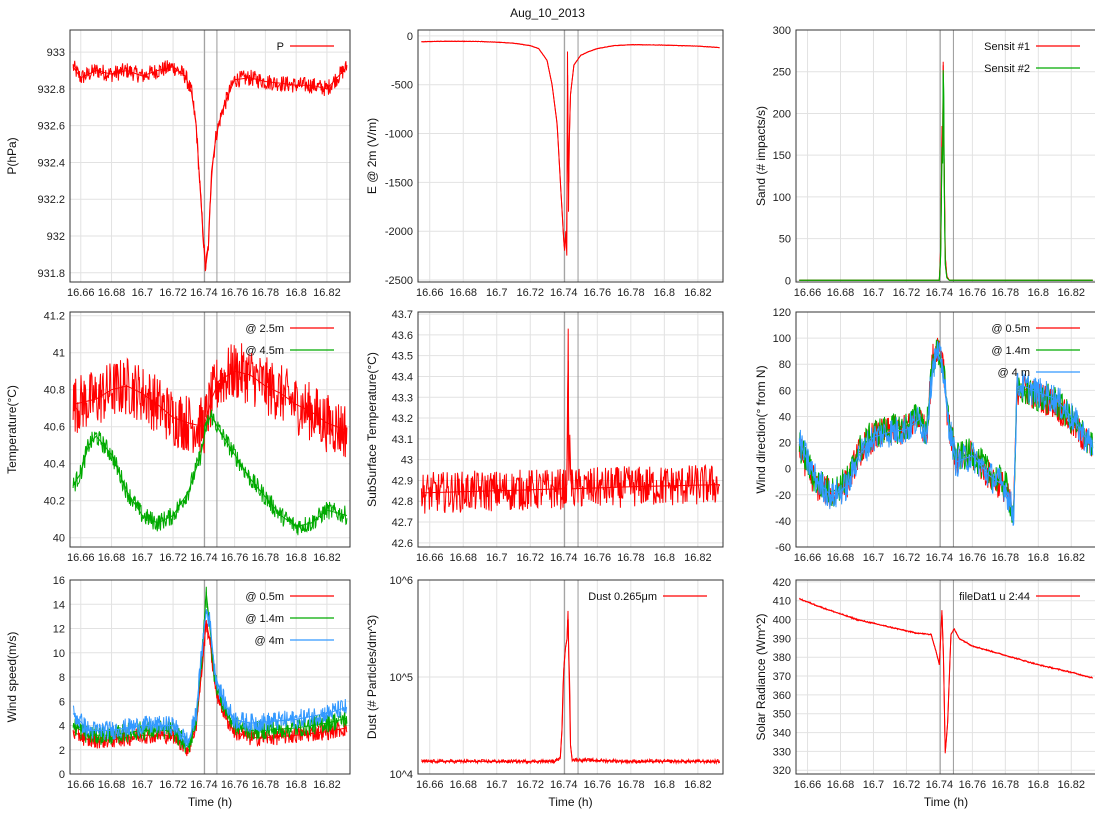 This screenshot has height=814, width=1095. What do you see at coordinates (1010, 329) in the screenshot?
I see `legend-label: @ 0.5m` at bounding box center [1010, 329].